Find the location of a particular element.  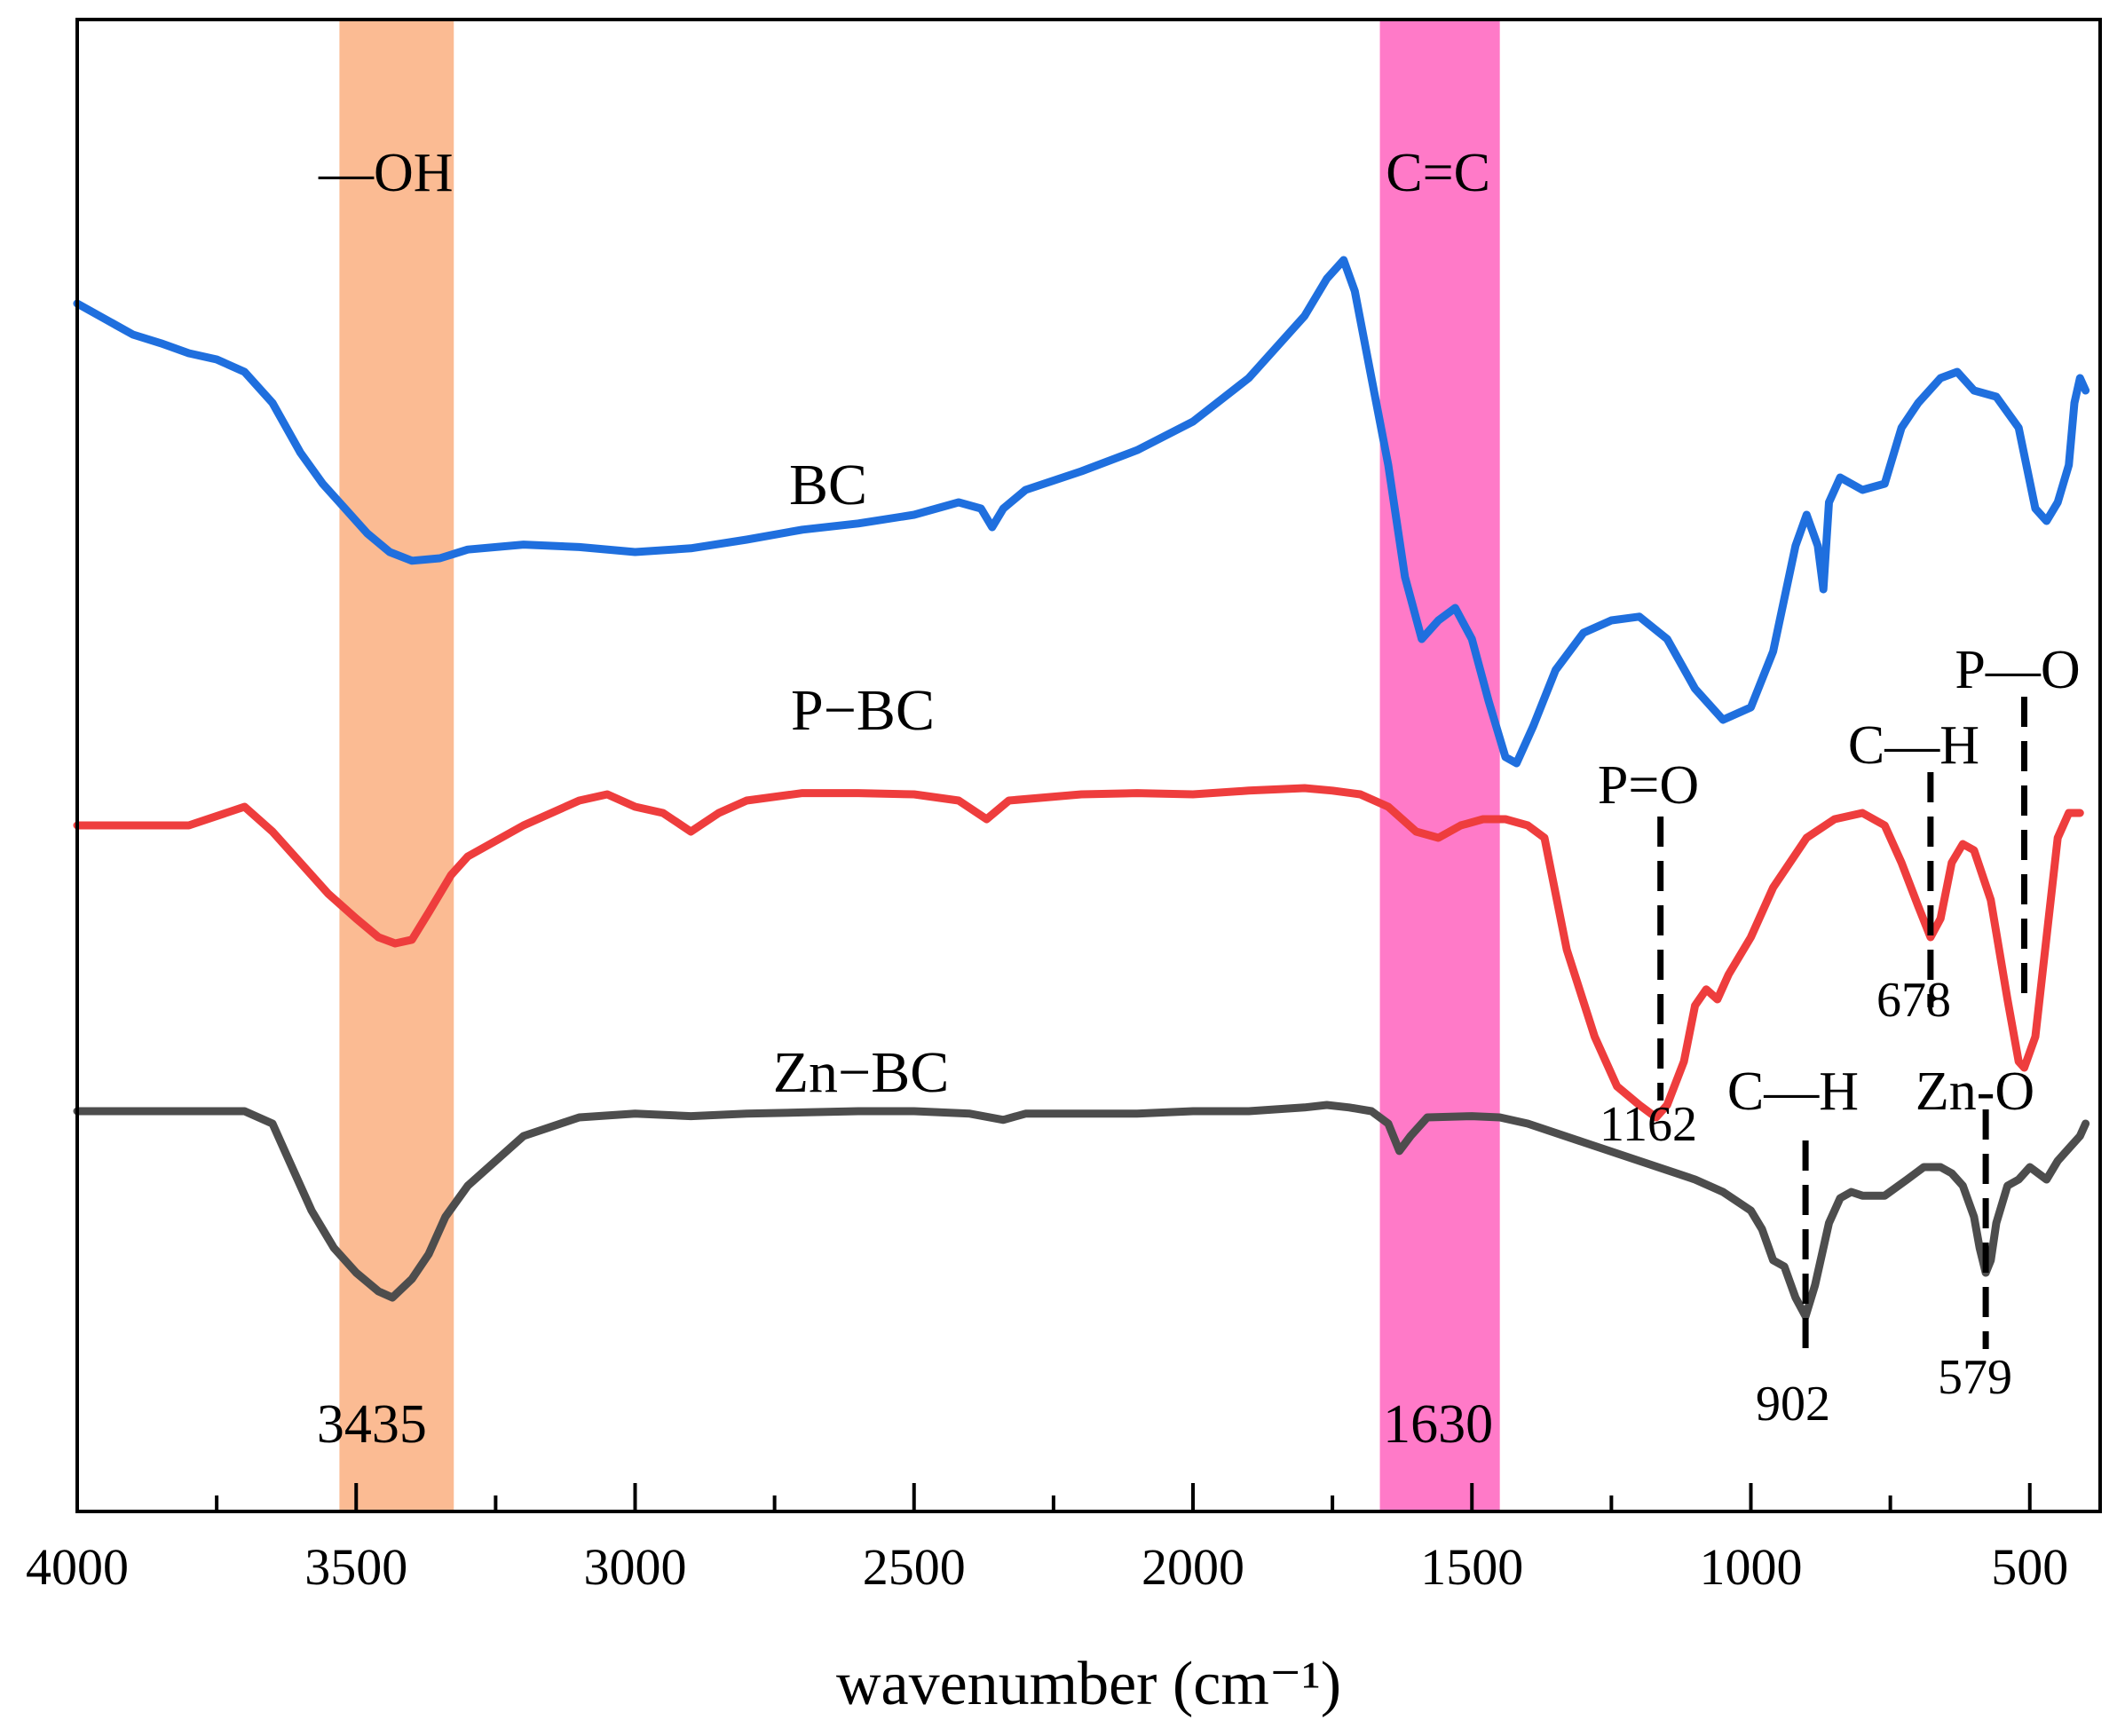

peak-group-label-2: P=O is located at coordinates (1648, 785).